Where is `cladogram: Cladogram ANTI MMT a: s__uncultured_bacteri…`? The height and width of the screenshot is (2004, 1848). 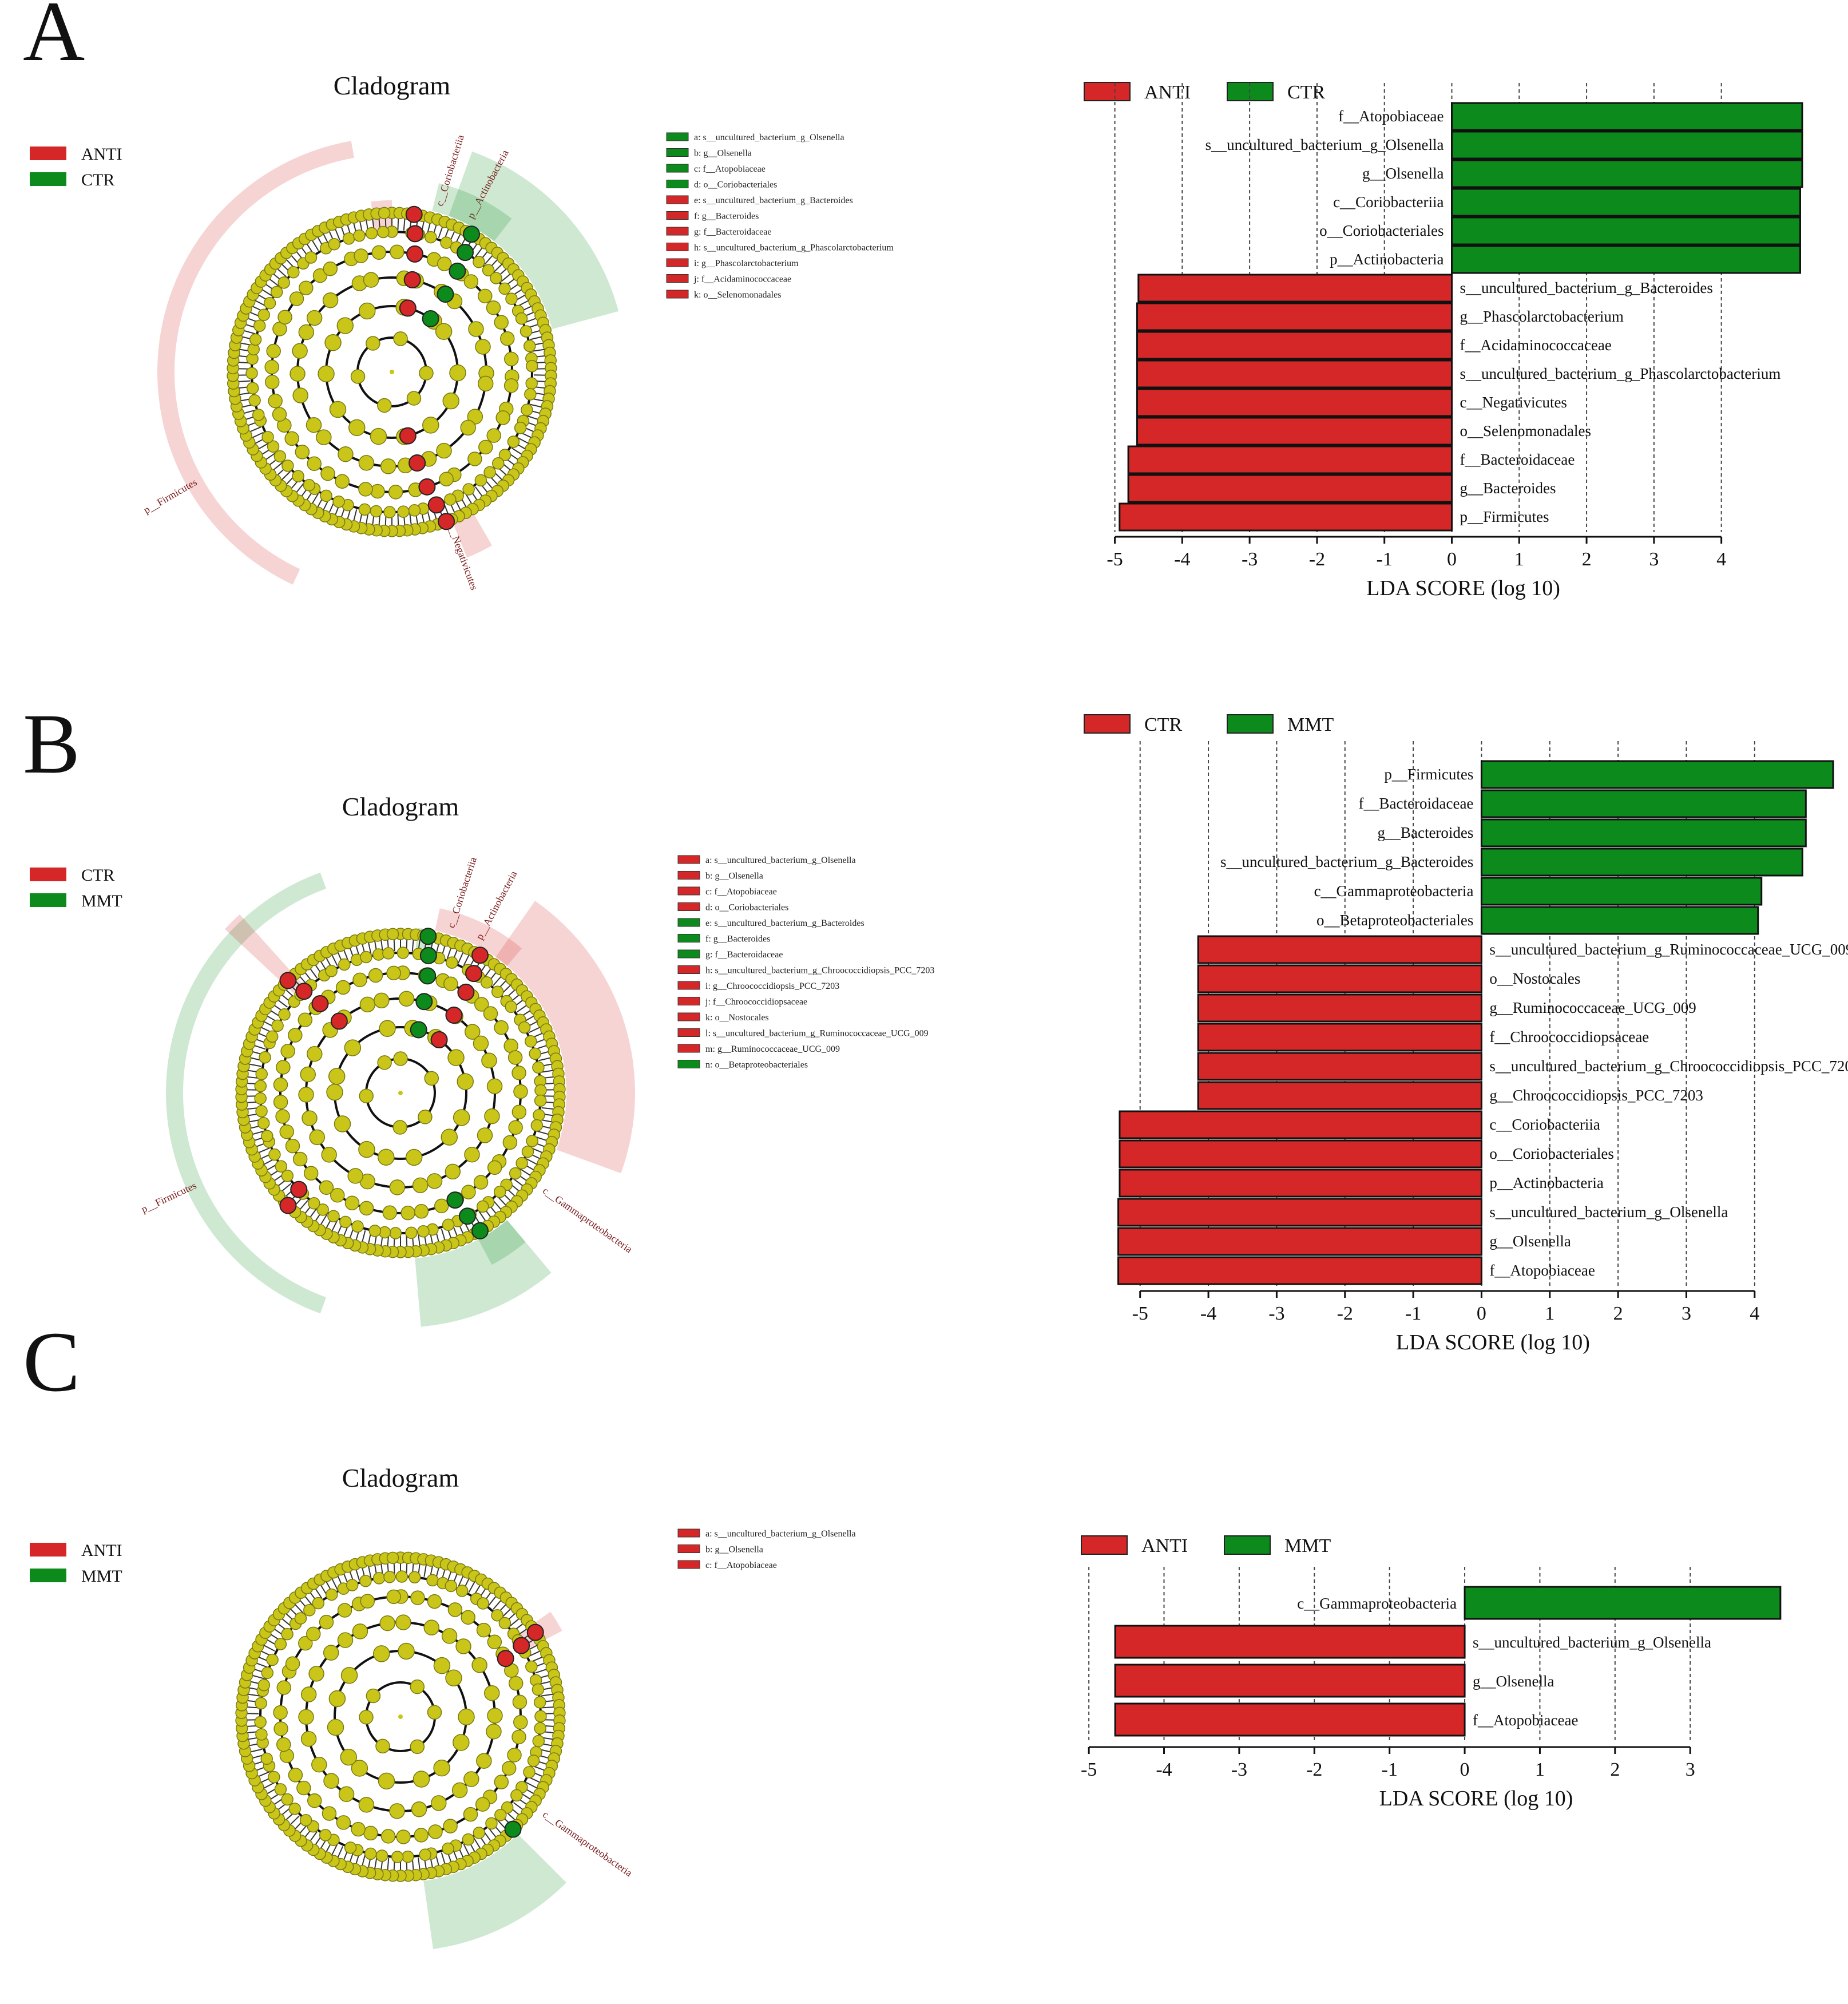 cladogram: Cladogram ANTI MMT a: s__uncultured_bacteri… is located at coordinates (443, 1707).